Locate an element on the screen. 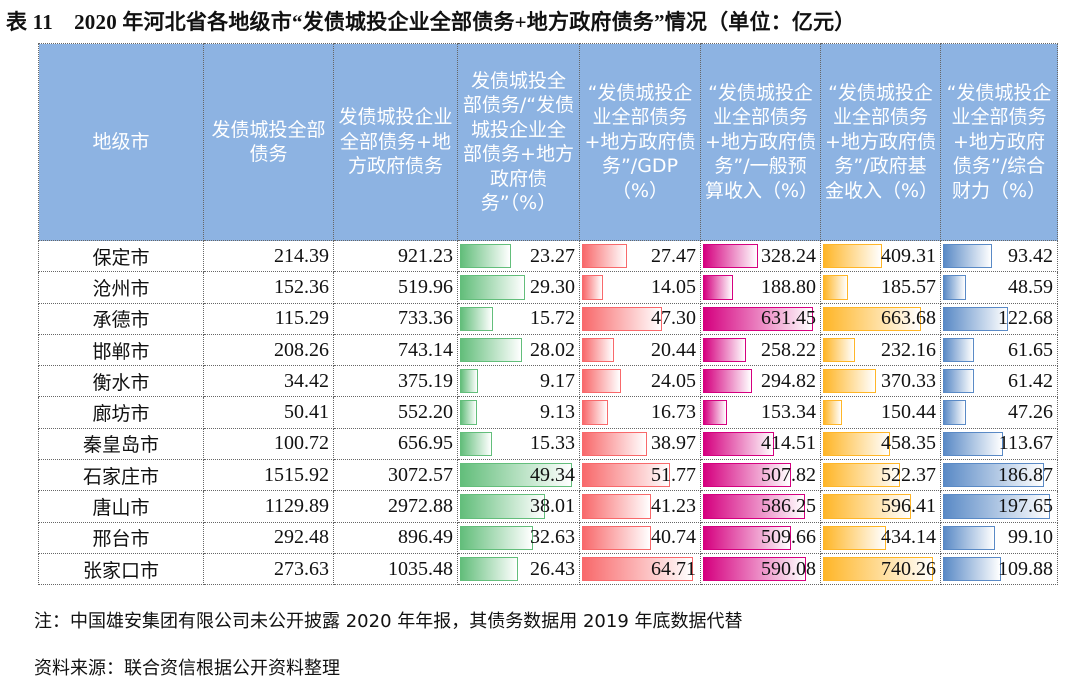 The height and width of the screenshot is (688, 1080). value-cell: 50.41 is located at coordinates (268, 412).